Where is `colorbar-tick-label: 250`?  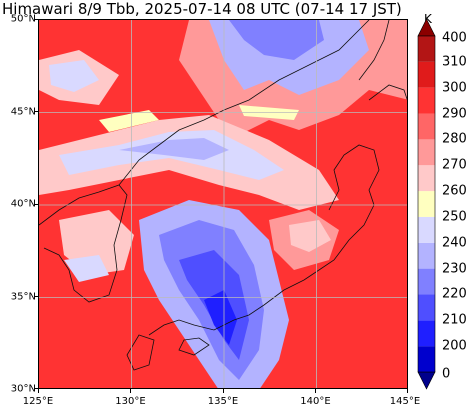 colorbar-tick-label: 250 is located at coordinates (454, 217).